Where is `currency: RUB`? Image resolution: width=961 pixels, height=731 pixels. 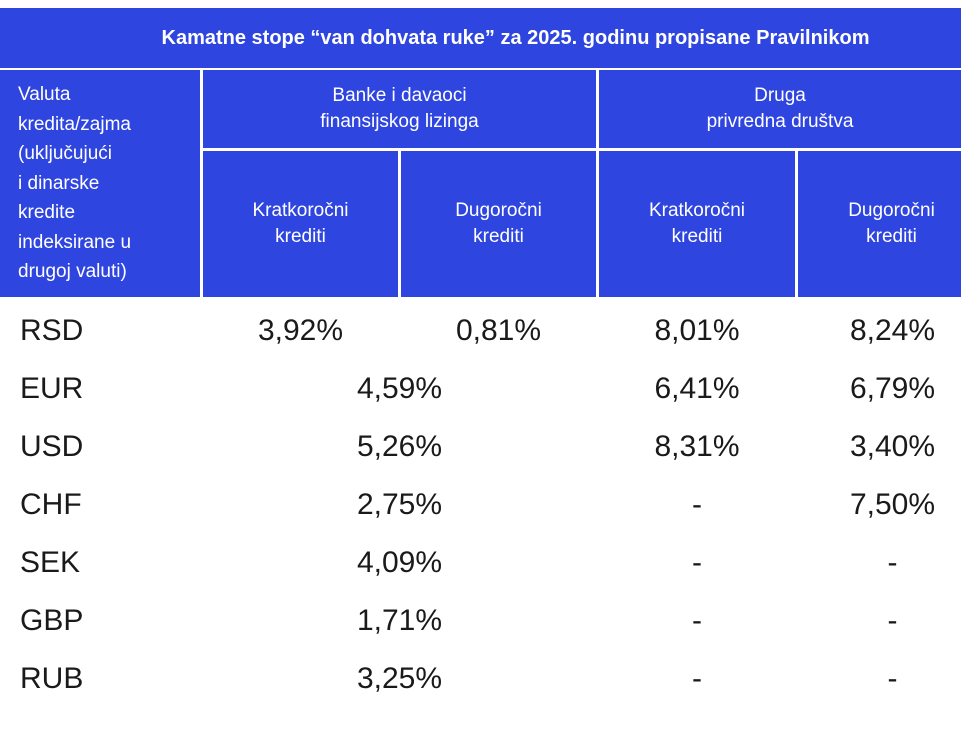
currency: RUB is located at coordinates (52, 678).